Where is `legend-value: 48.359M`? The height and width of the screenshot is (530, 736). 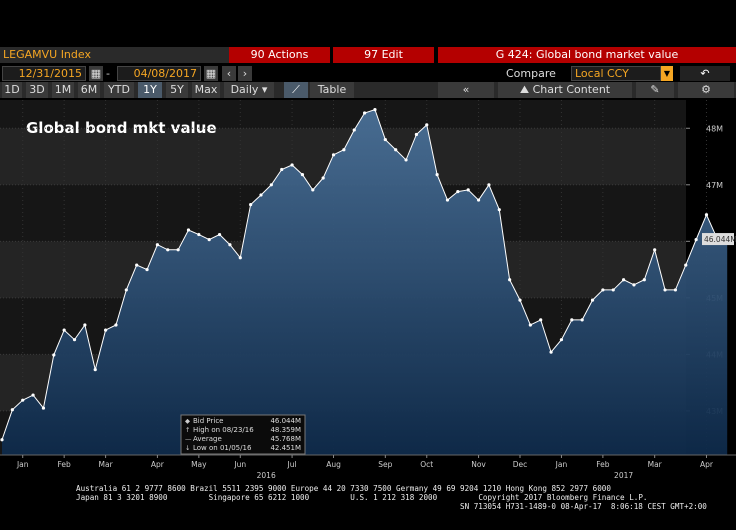 legend-value: 48.359M is located at coordinates (285, 430).